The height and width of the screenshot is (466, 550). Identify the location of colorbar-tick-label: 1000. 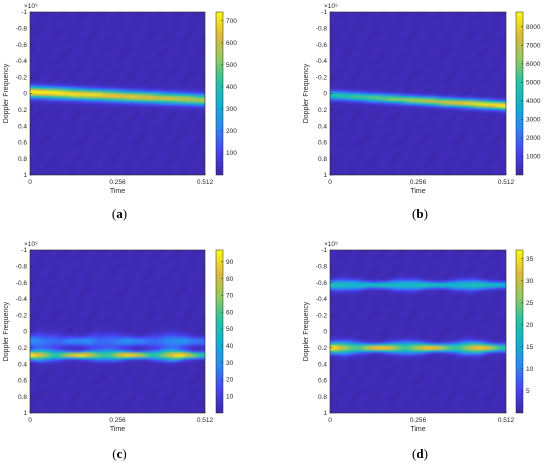
(533, 157).